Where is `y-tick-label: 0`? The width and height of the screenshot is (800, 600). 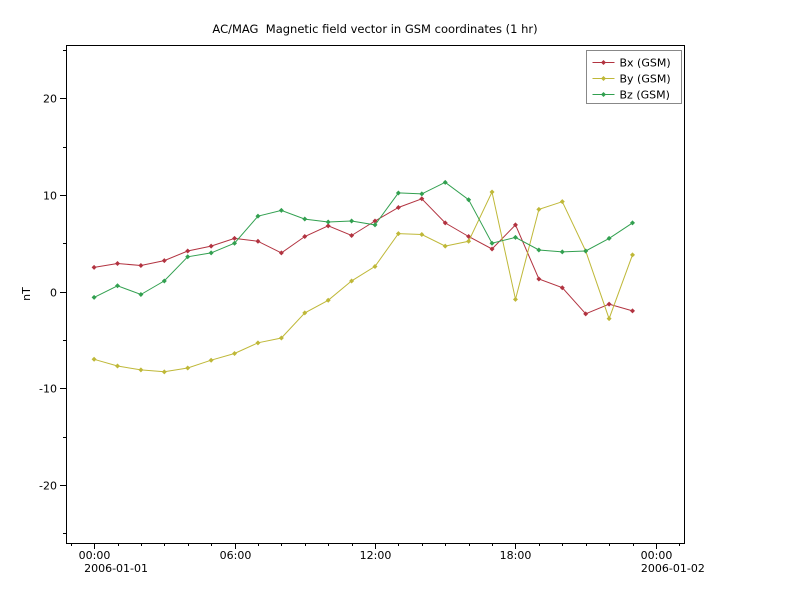 y-tick-label: 0 is located at coordinates (53, 293).